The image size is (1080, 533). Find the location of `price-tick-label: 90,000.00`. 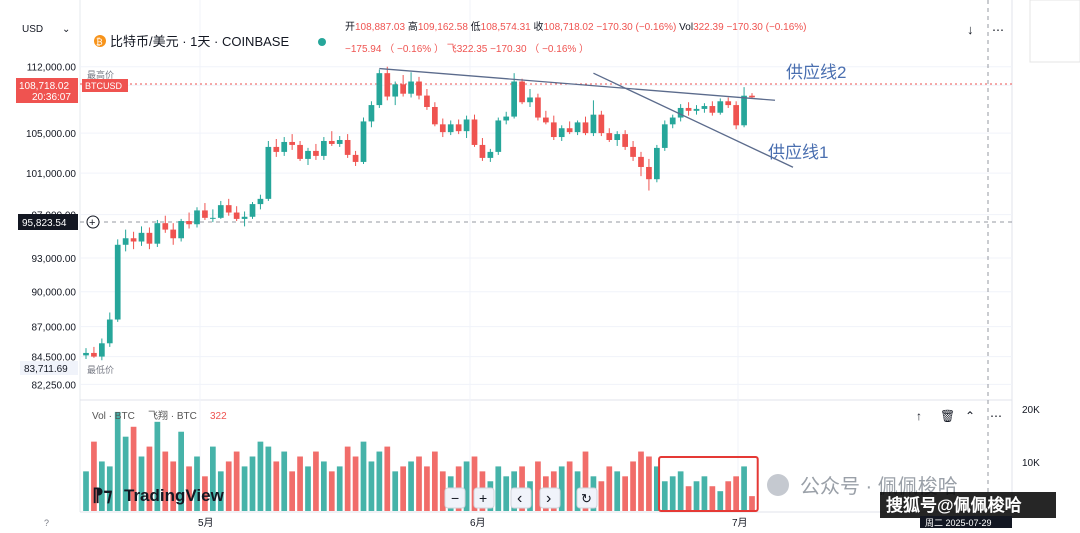

price-tick-label: 90,000.00 is located at coordinates (54, 293).